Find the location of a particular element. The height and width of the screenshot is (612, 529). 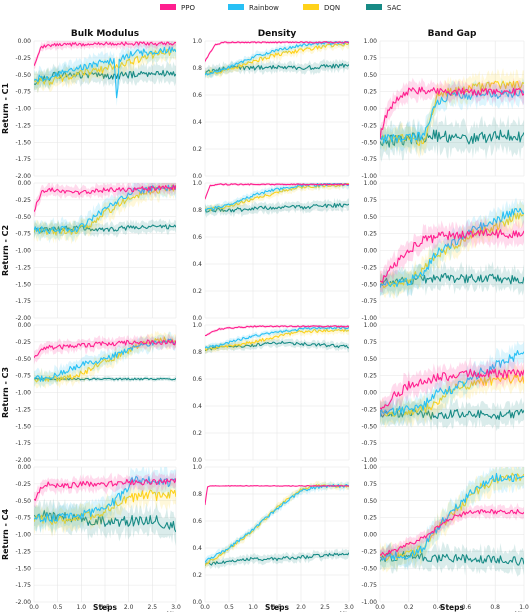

row-label-0: Return - C1 is located at coordinates (5, 109).